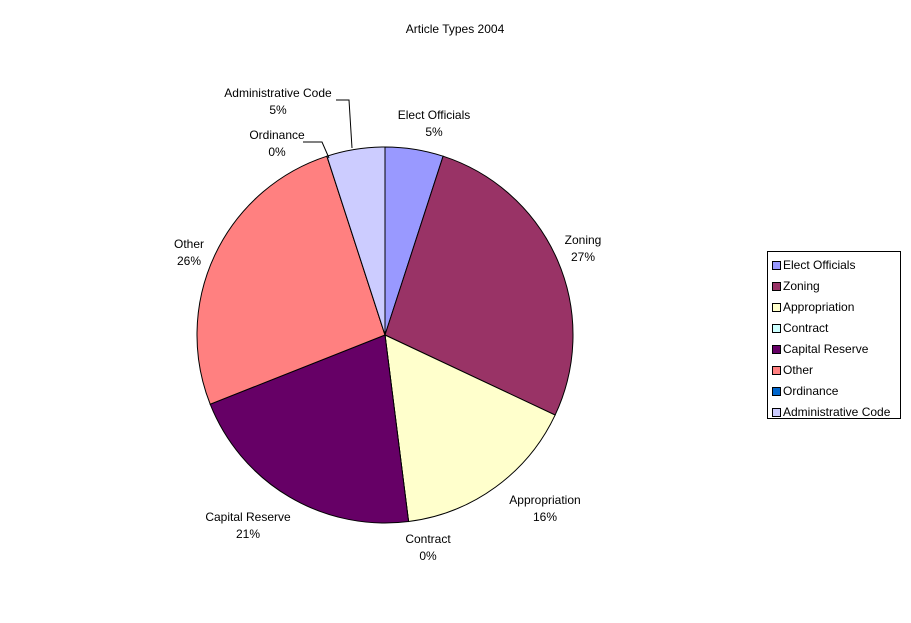 Image resolution: width=911 pixels, height=623 pixels. What do you see at coordinates (328, 129) in the screenshot?
I see `leader-lines` at bounding box center [328, 129].